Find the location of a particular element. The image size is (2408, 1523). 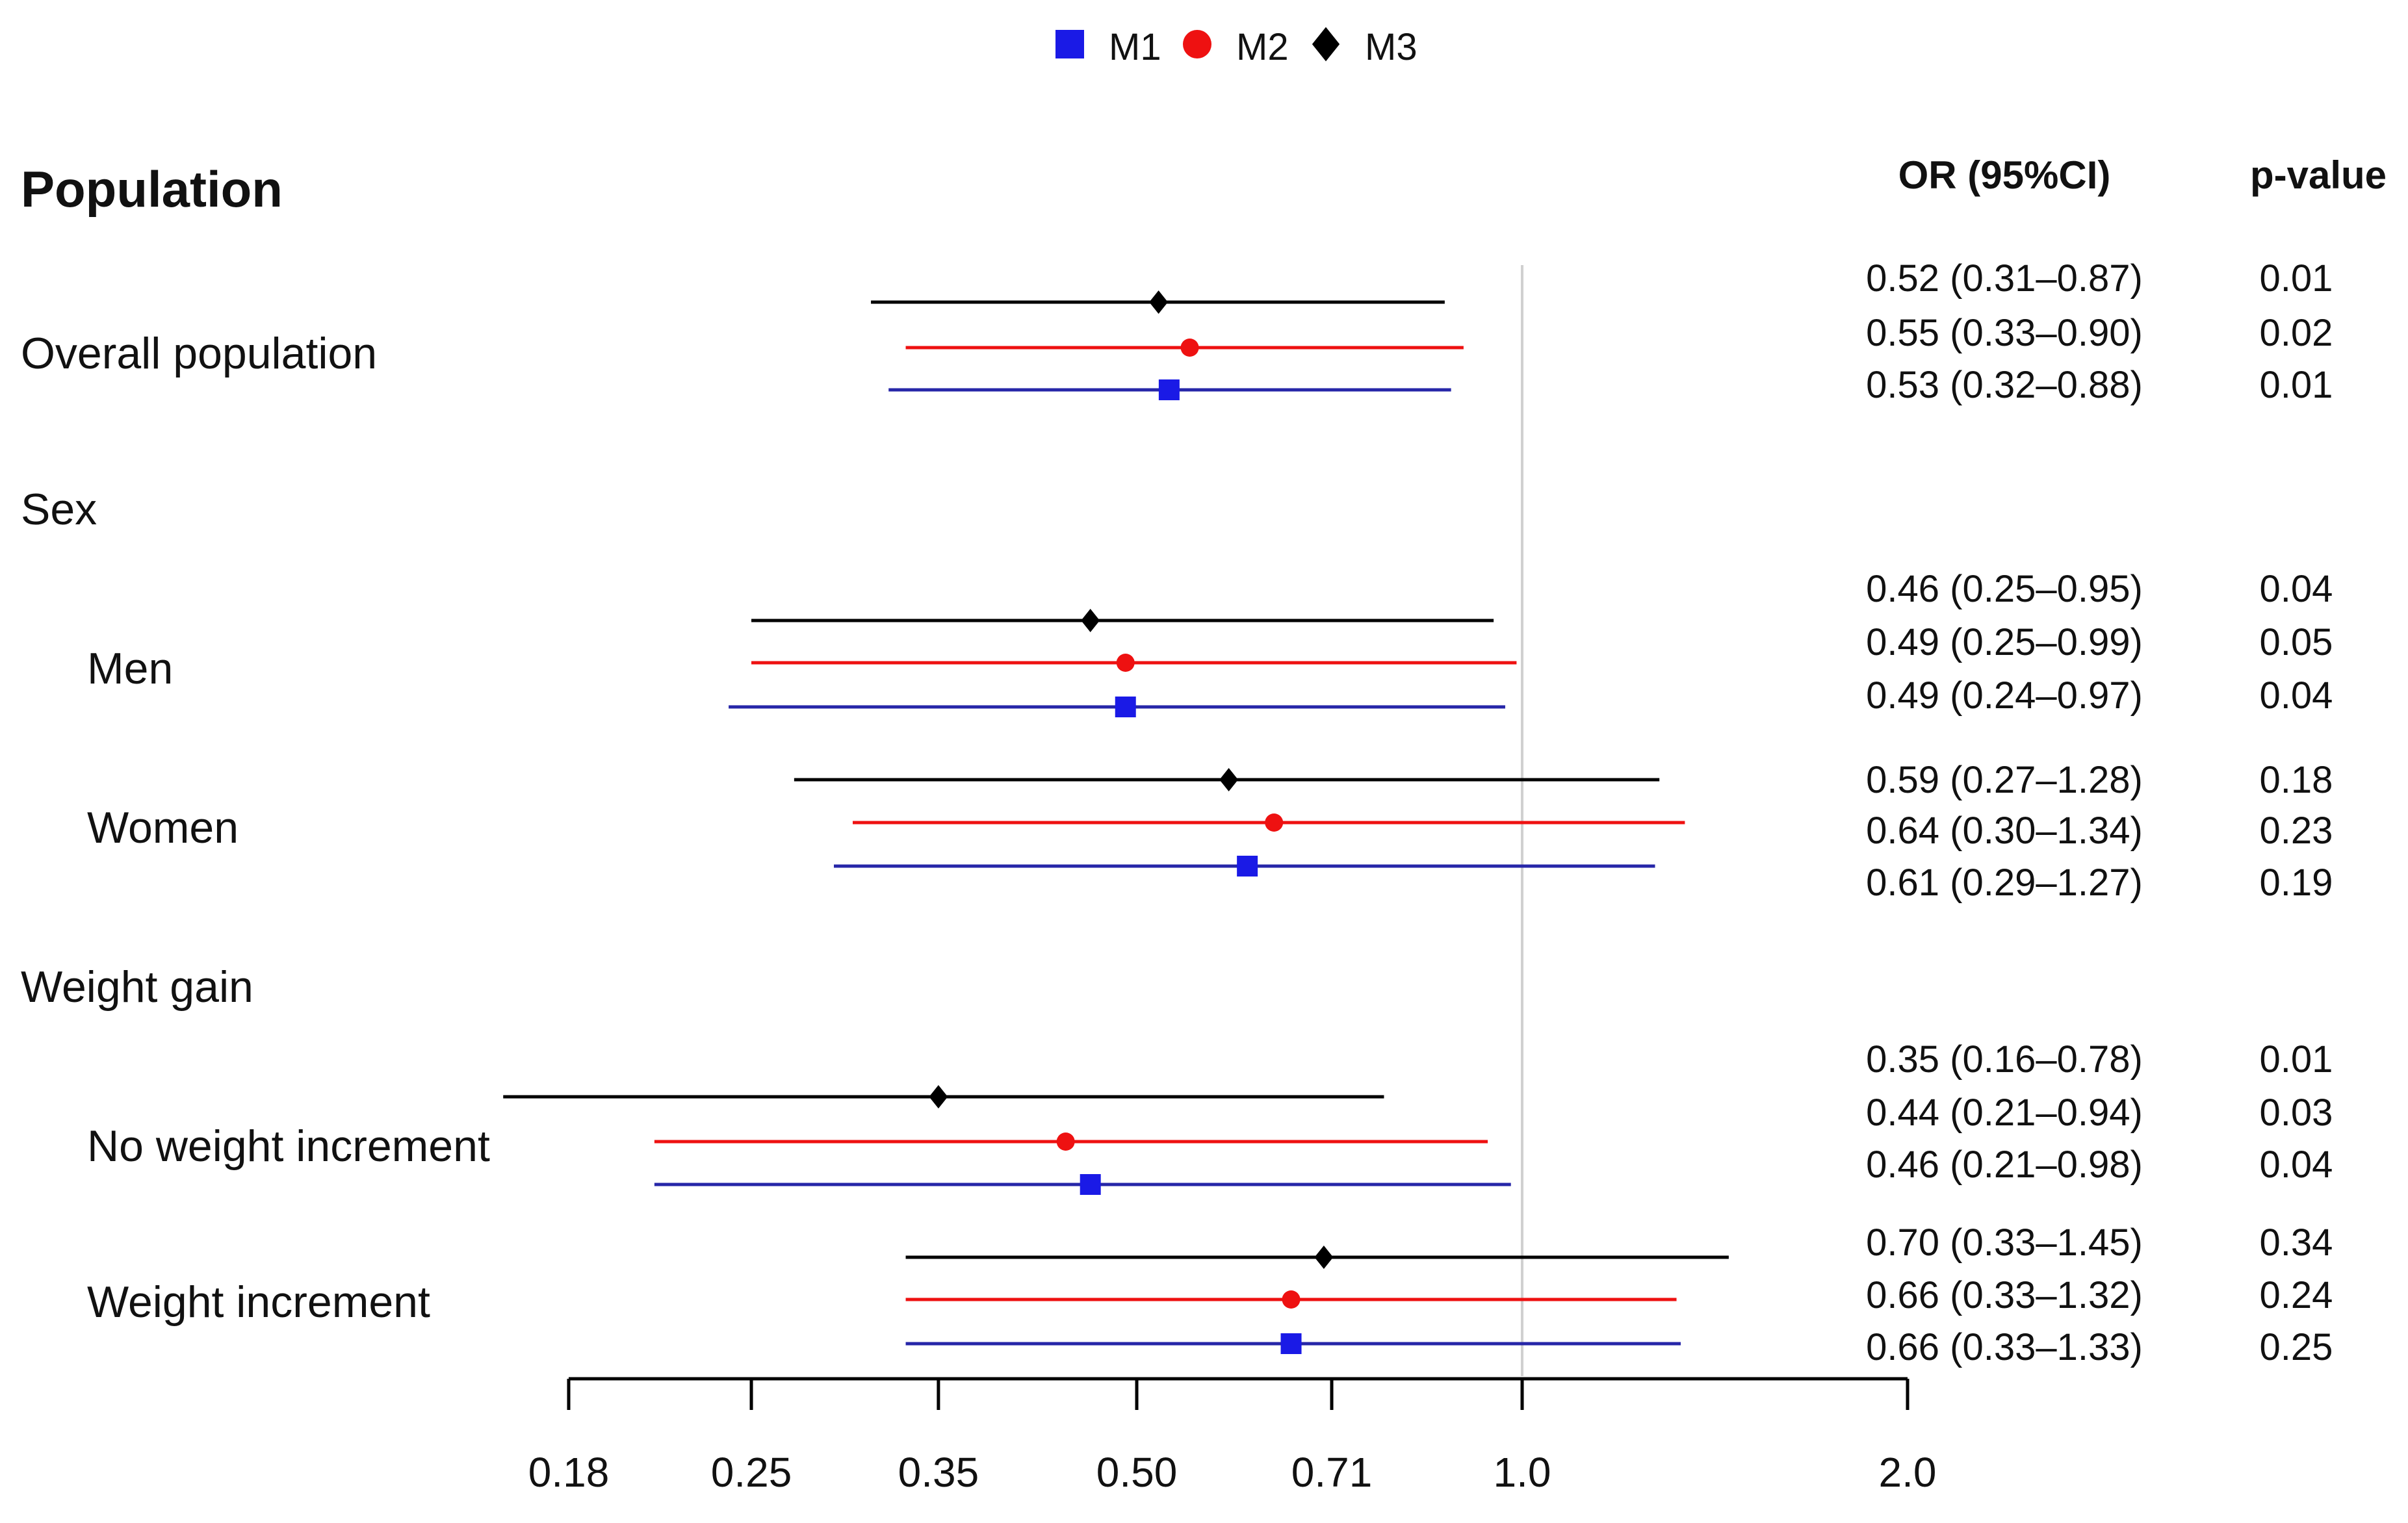

row-sex: Sex is located at coordinates (59, 509).